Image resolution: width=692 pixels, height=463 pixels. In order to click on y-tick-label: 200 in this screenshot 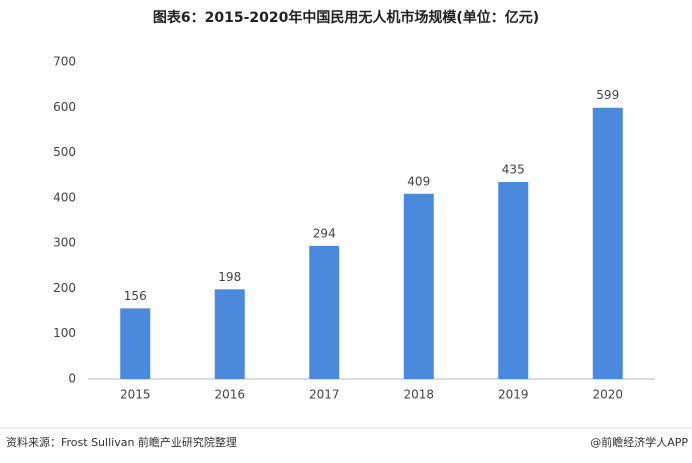, I will do `click(64, 288)`.